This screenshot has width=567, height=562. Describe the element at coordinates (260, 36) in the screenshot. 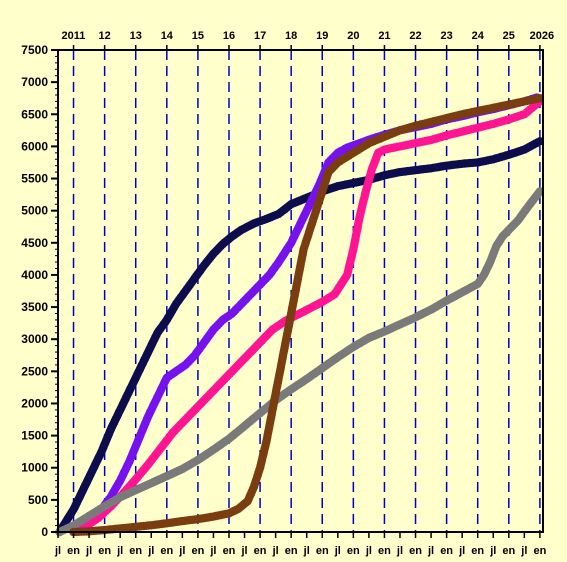

I see `year-label: 17` at that location.